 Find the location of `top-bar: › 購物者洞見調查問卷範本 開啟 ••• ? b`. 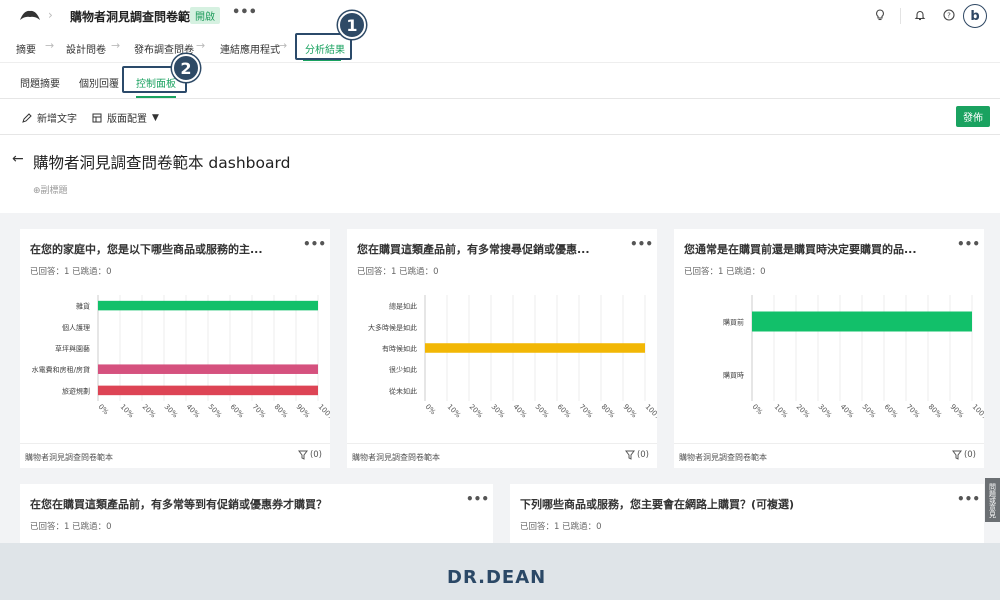

top-bar: › 購物者洞見調查問卷範本 開啟 ••• ? b is located at coordinates (500, 16).